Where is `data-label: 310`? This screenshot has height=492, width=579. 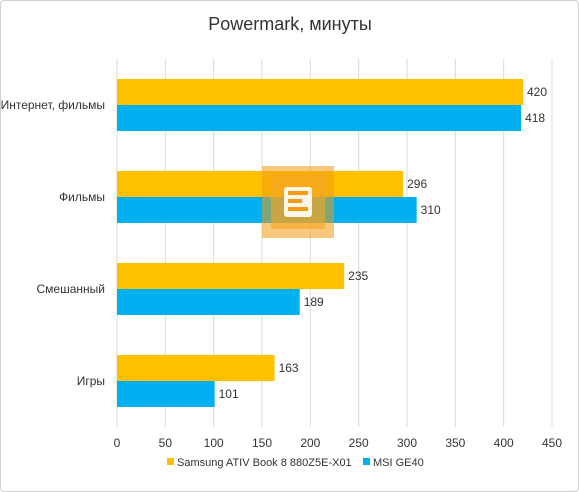
data-label: 310 is located at coordinates (431, 210).